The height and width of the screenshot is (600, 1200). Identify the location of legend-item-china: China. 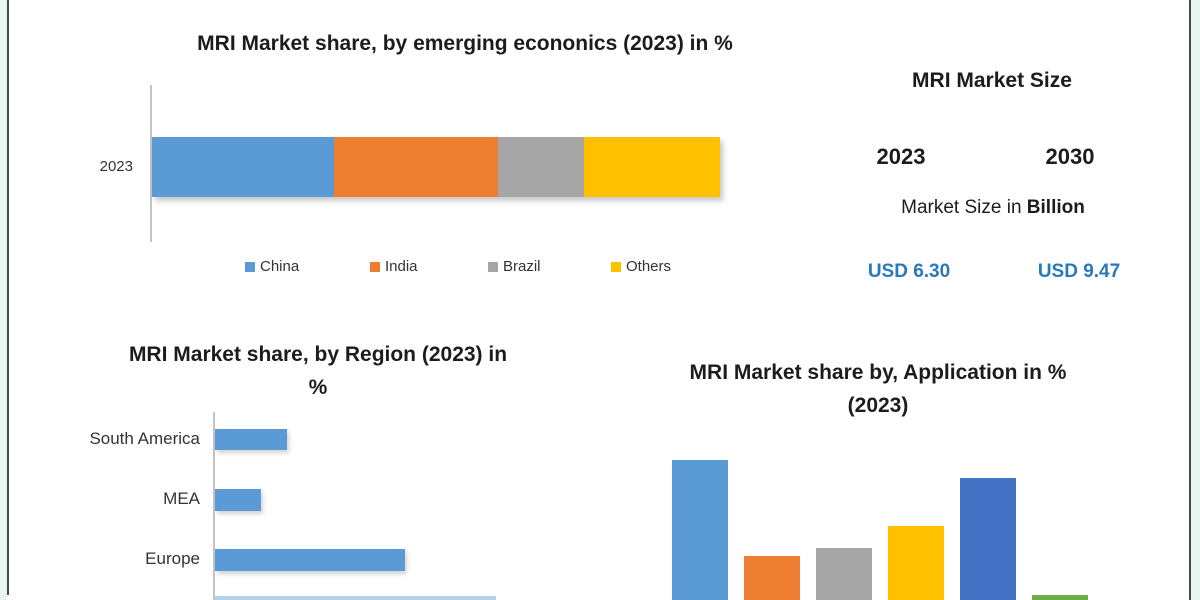
(272, 266).